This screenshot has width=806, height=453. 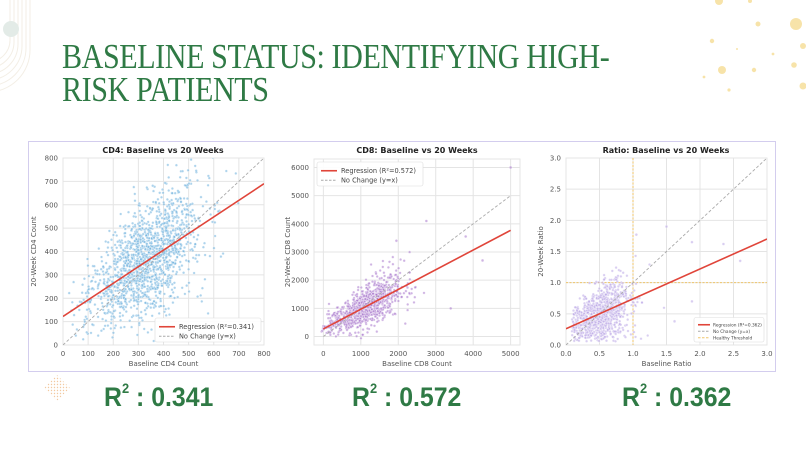 What do you see at coordinates (417, 364) in the screenshot?
I see `x-axis-label: Baseline CD8 Count` at bounding box center [417, 364].